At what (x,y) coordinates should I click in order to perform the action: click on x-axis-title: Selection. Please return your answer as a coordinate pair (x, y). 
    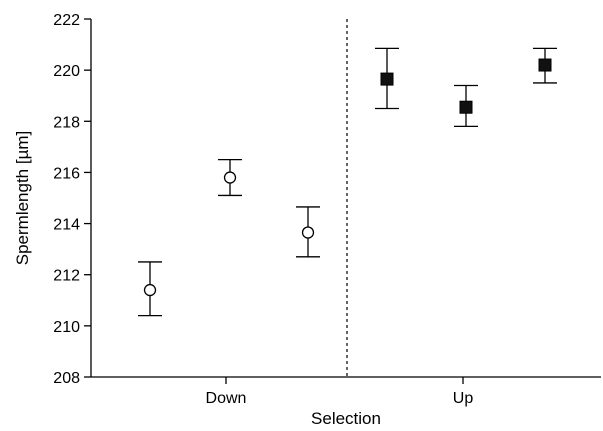
    Looking at the image, I should click on (346, 418).